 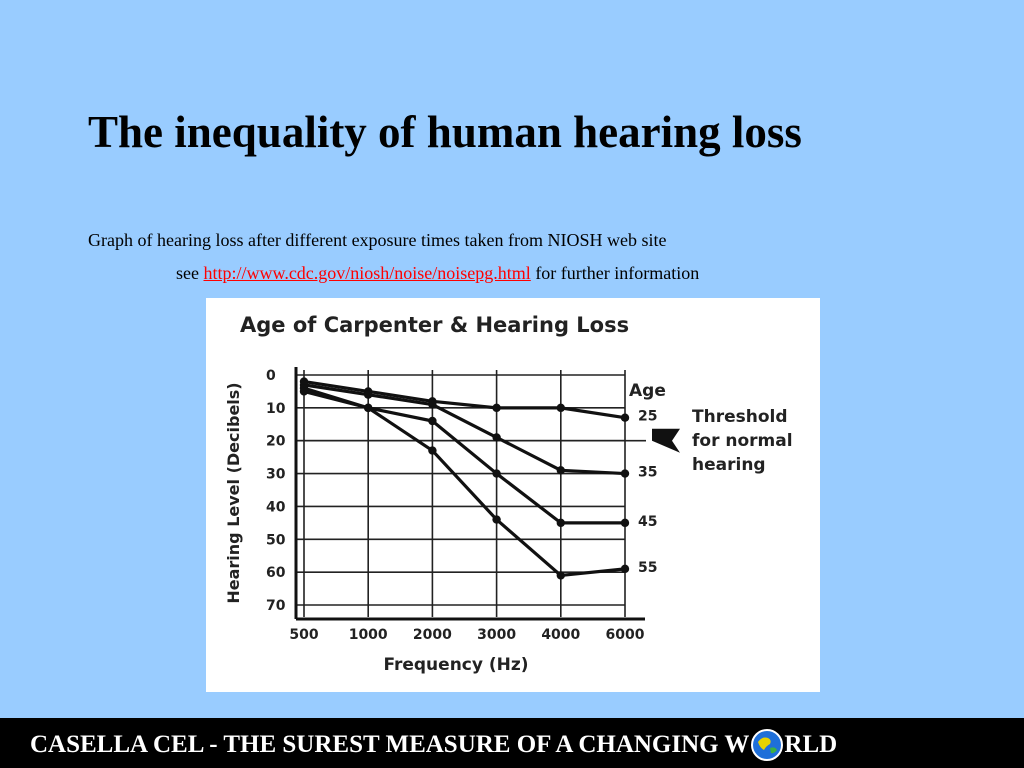 What do you see at coordinates (455, 665) in the screenshot?
I see `x-axis-label: Frequency (Hz)` at bounding box center [455, 665].